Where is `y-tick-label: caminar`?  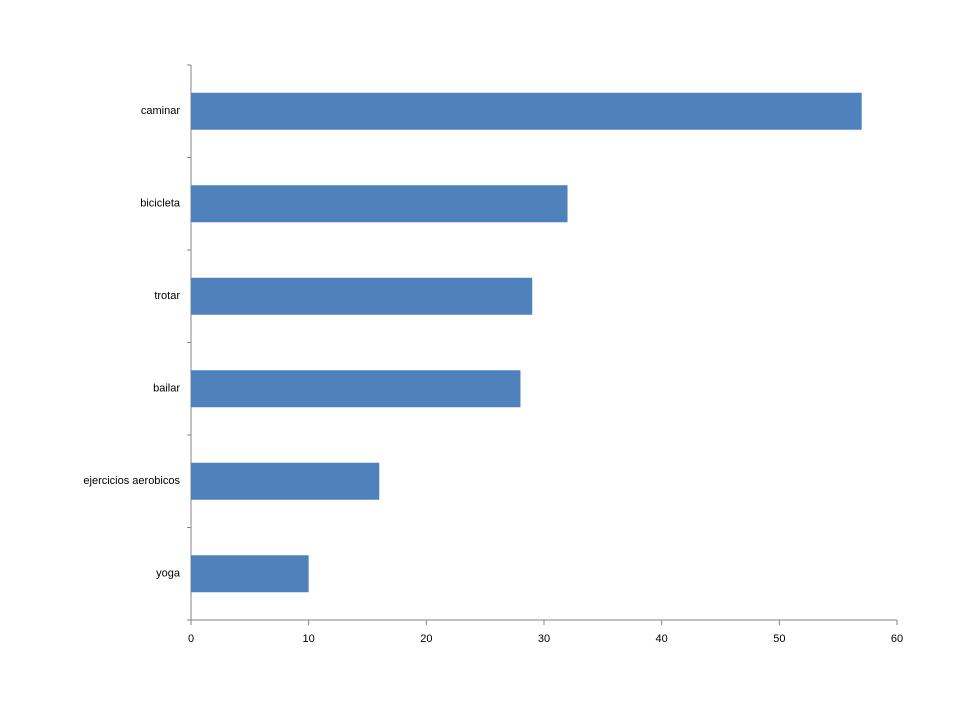
y-tick-label: caminar is located at coordinates (160, 111).